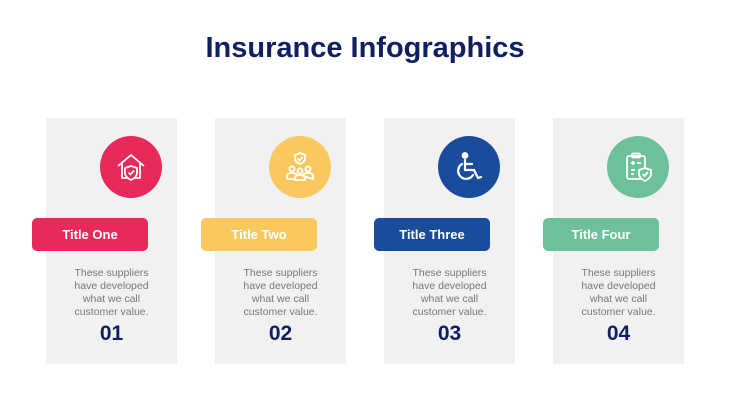  I want to click on number-4: 04, so click(618, 333).